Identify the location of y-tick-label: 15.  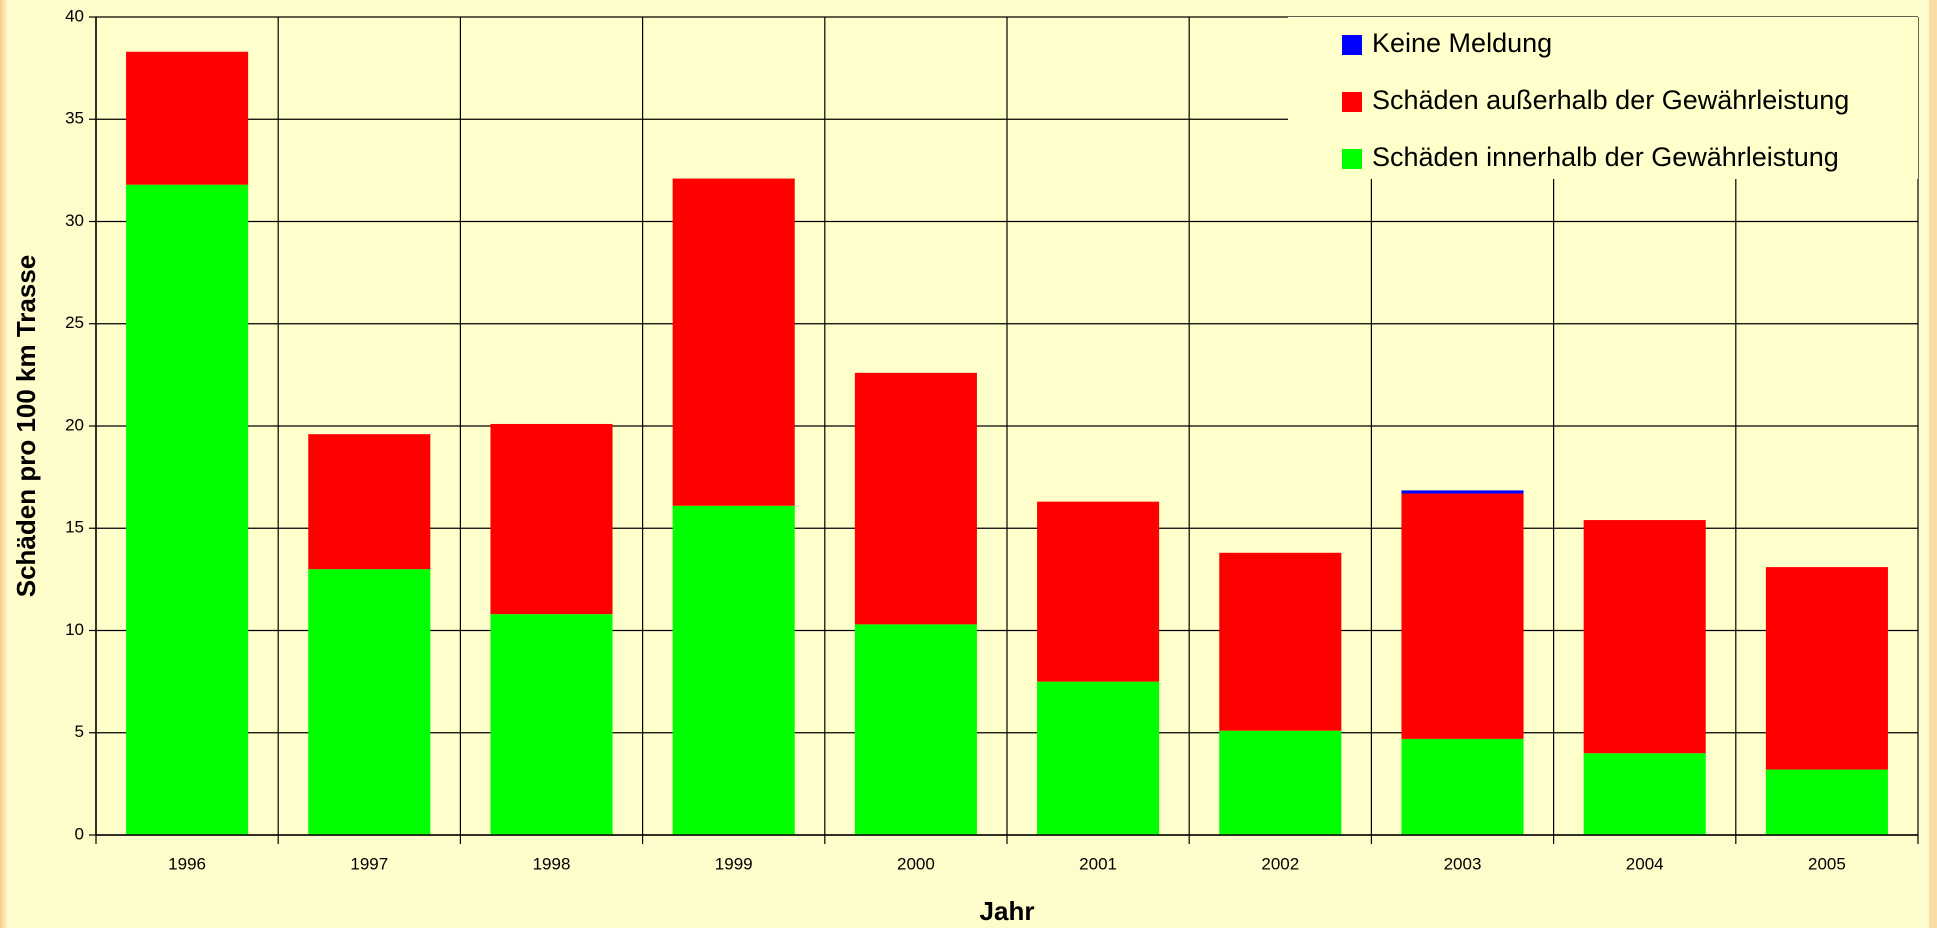
(74, 527).